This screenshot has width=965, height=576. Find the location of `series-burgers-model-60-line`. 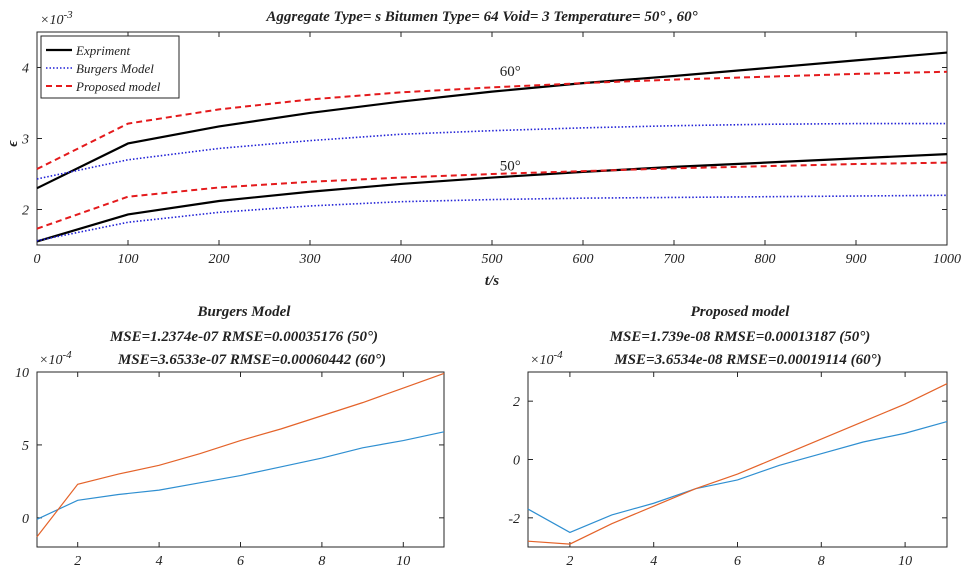

series-burgers-model-60-line is located at coordinates (491, 151).